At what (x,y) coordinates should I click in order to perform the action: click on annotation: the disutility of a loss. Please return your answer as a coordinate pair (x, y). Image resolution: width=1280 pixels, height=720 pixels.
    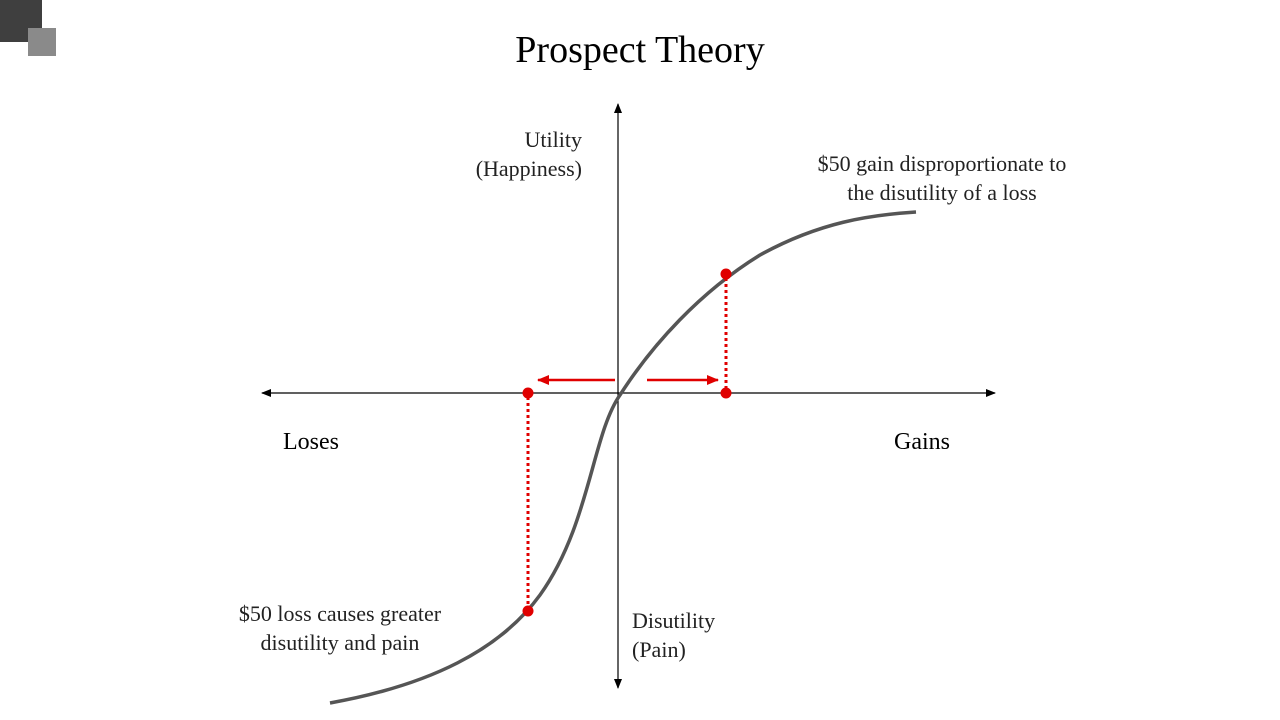
    Looking at the image, I should click on (941, 192).